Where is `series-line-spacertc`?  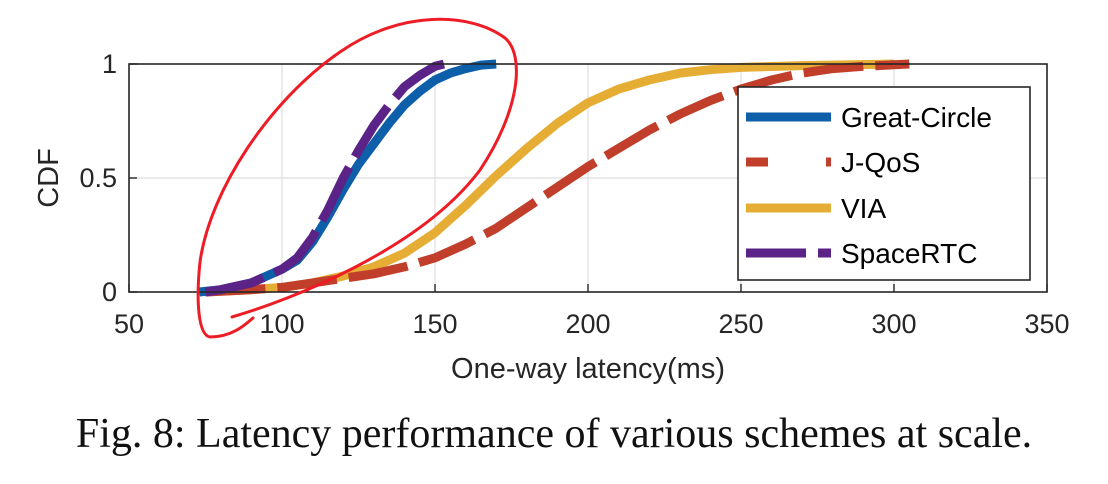 series-line-spacertc is located at coordinates (325, 178).